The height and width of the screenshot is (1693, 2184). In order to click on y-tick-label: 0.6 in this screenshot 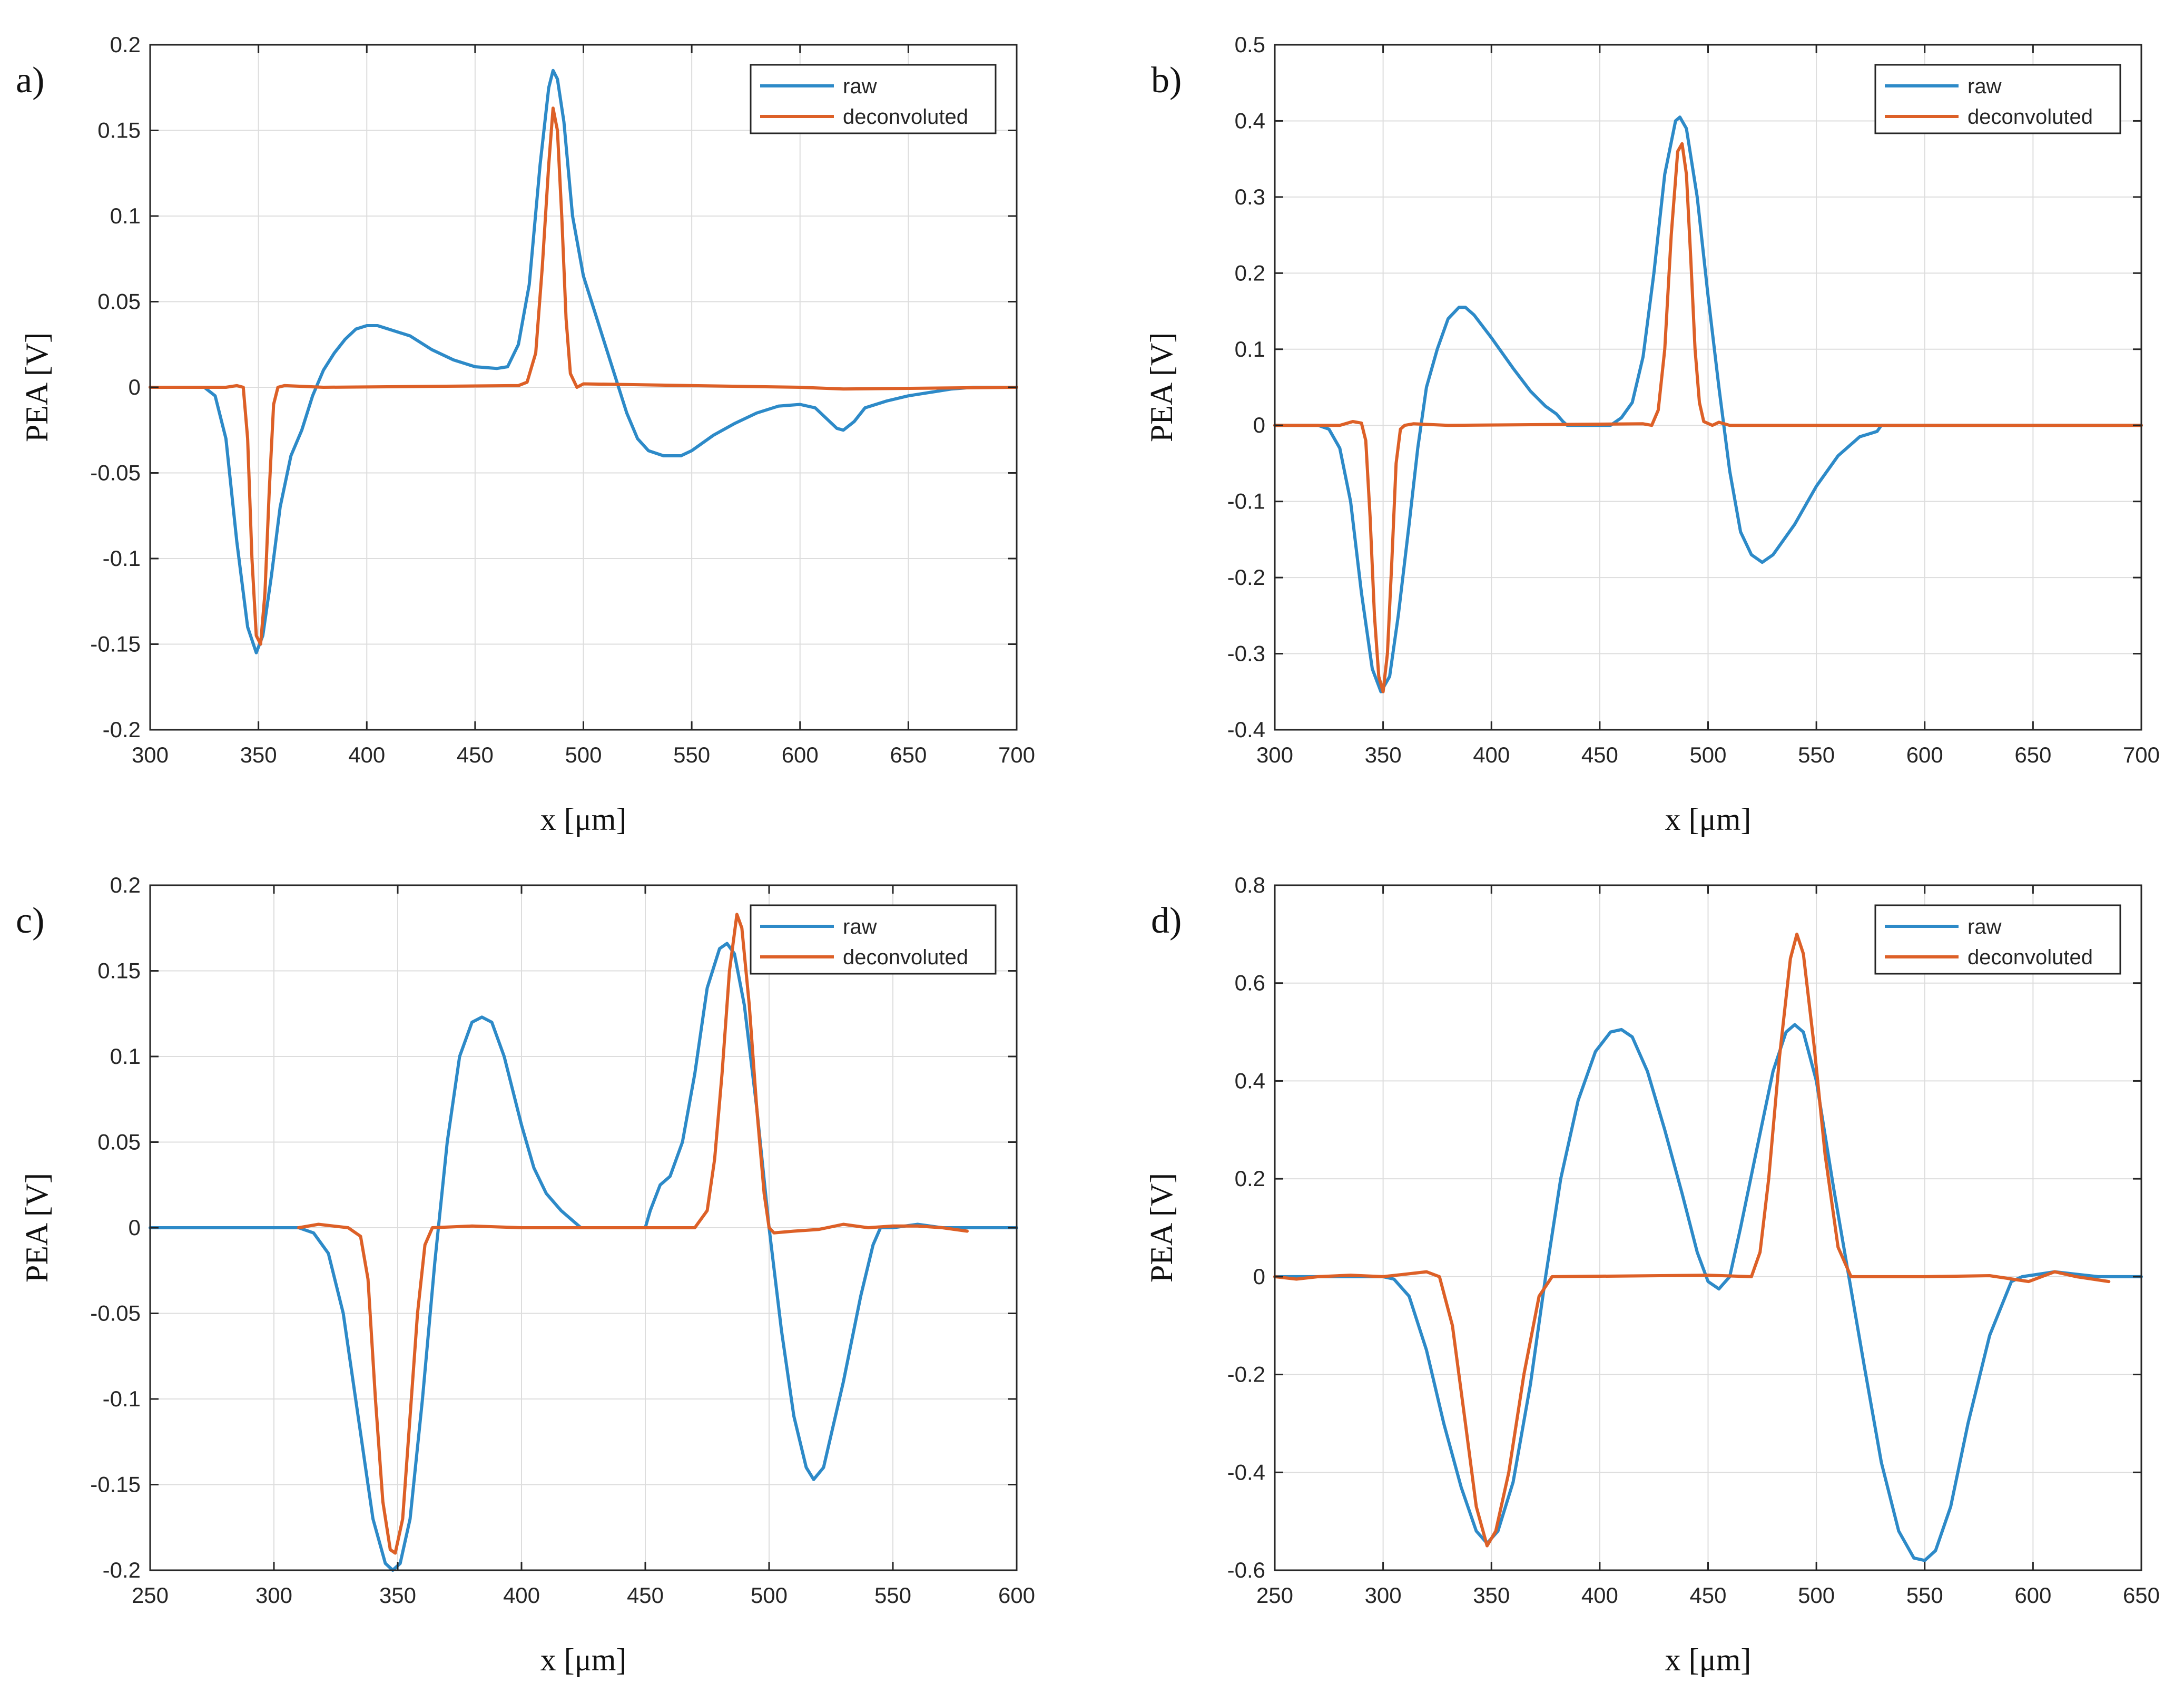, I will do `click(1250, 983)`.